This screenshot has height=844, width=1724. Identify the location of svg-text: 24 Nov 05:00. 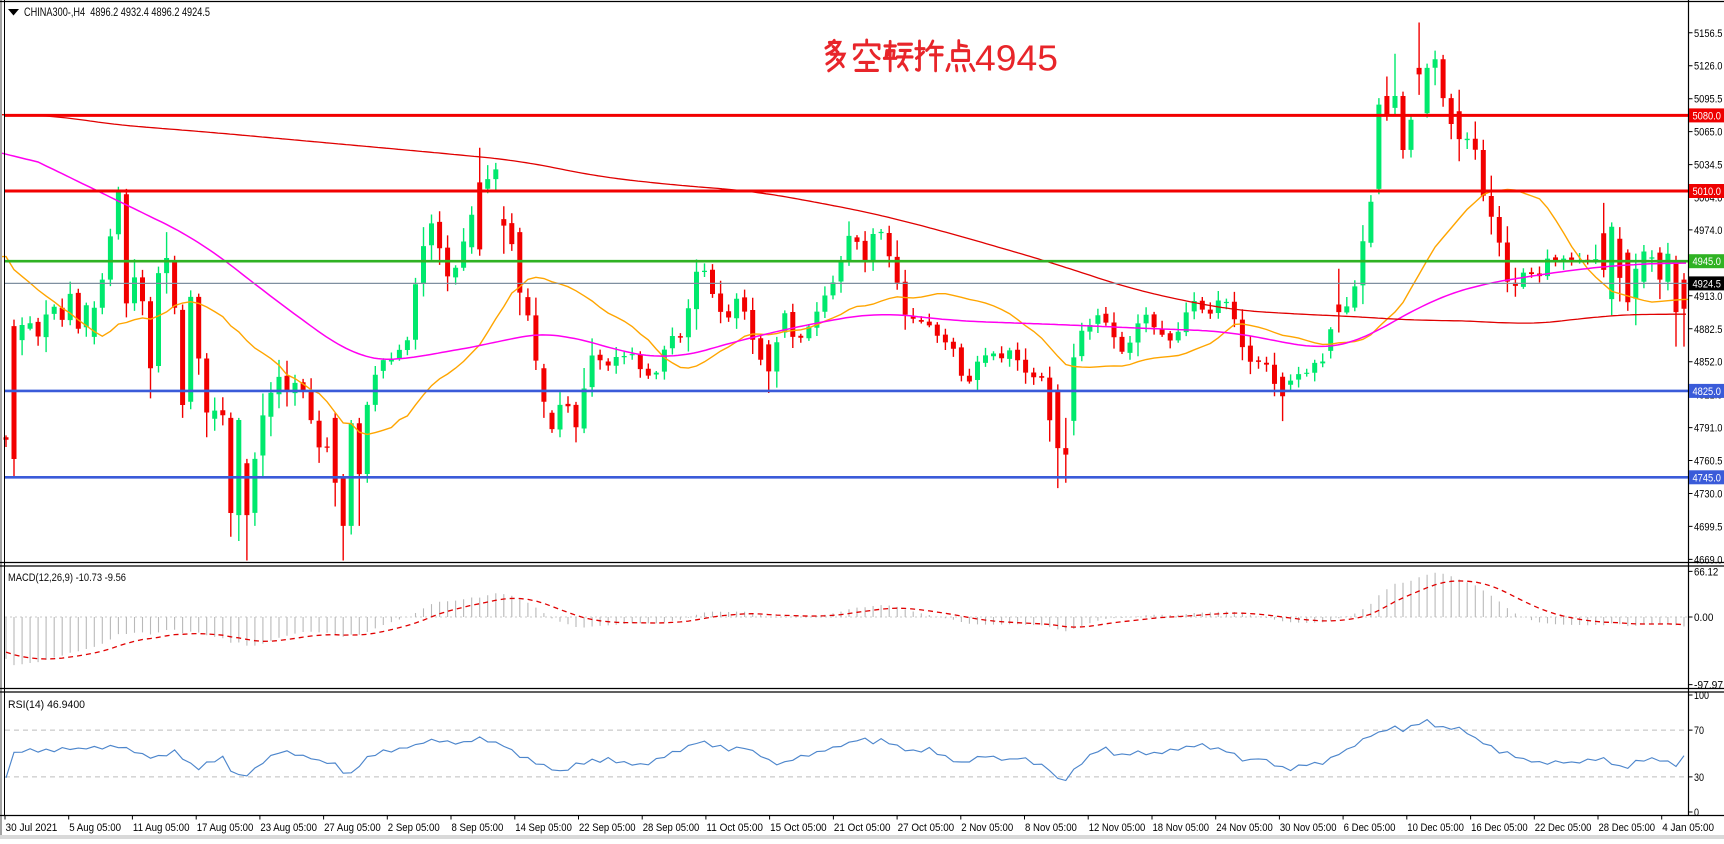
(1244, 828).